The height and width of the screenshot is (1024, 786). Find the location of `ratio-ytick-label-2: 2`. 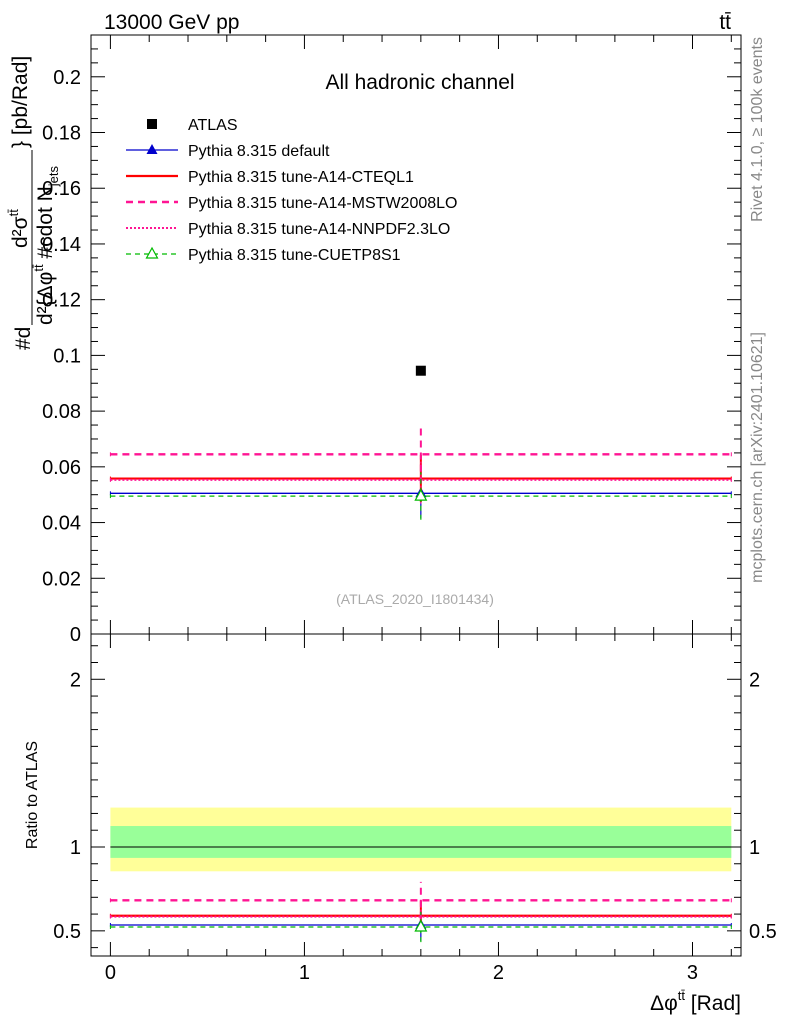

ratio-ytick-label-2: 2 is located at coordinates (75, 680).